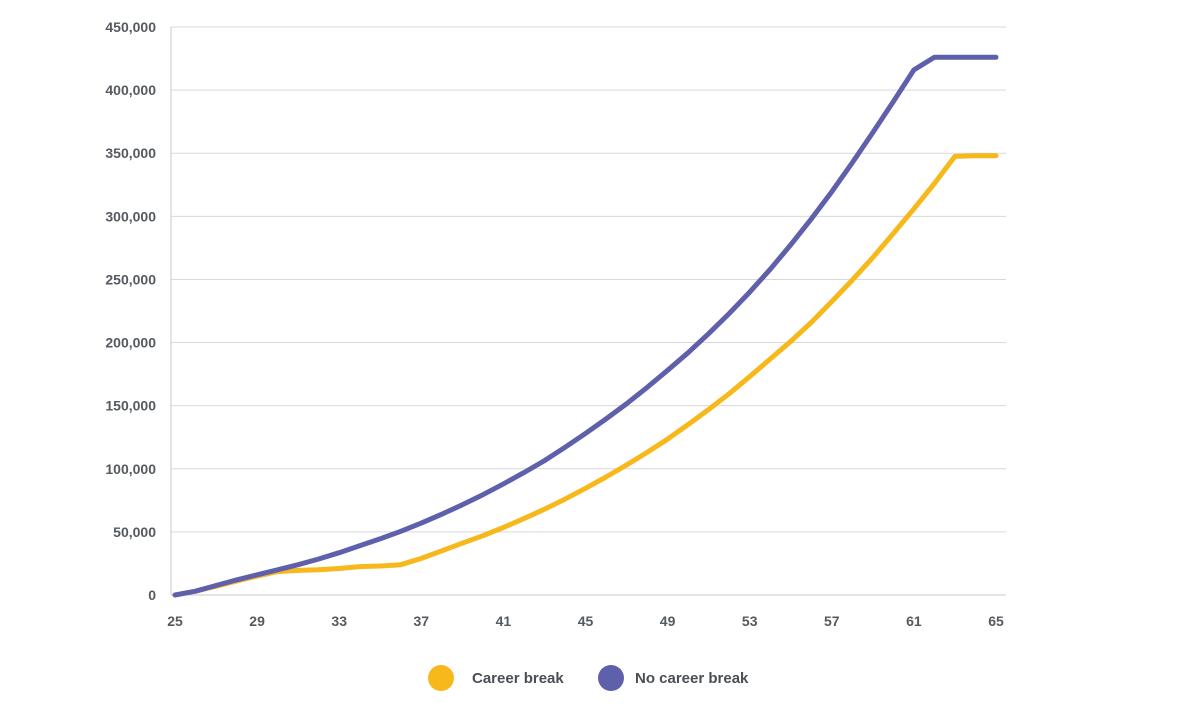 The width and height of the screenshot is (1200, 713). Describe the element at coordinates (175, 621) in the screenshot. I see `x-tick-label: 25` at that location.